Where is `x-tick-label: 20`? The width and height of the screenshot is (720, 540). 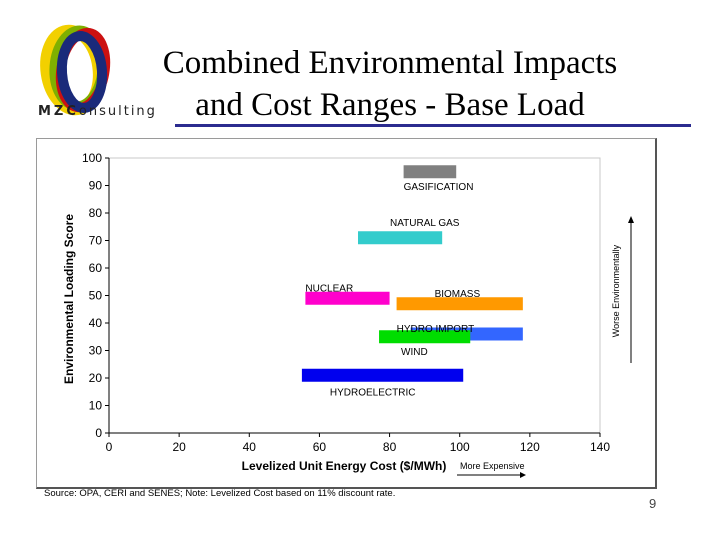
x-tick-label: 20 is located at coordinates (179, 447).